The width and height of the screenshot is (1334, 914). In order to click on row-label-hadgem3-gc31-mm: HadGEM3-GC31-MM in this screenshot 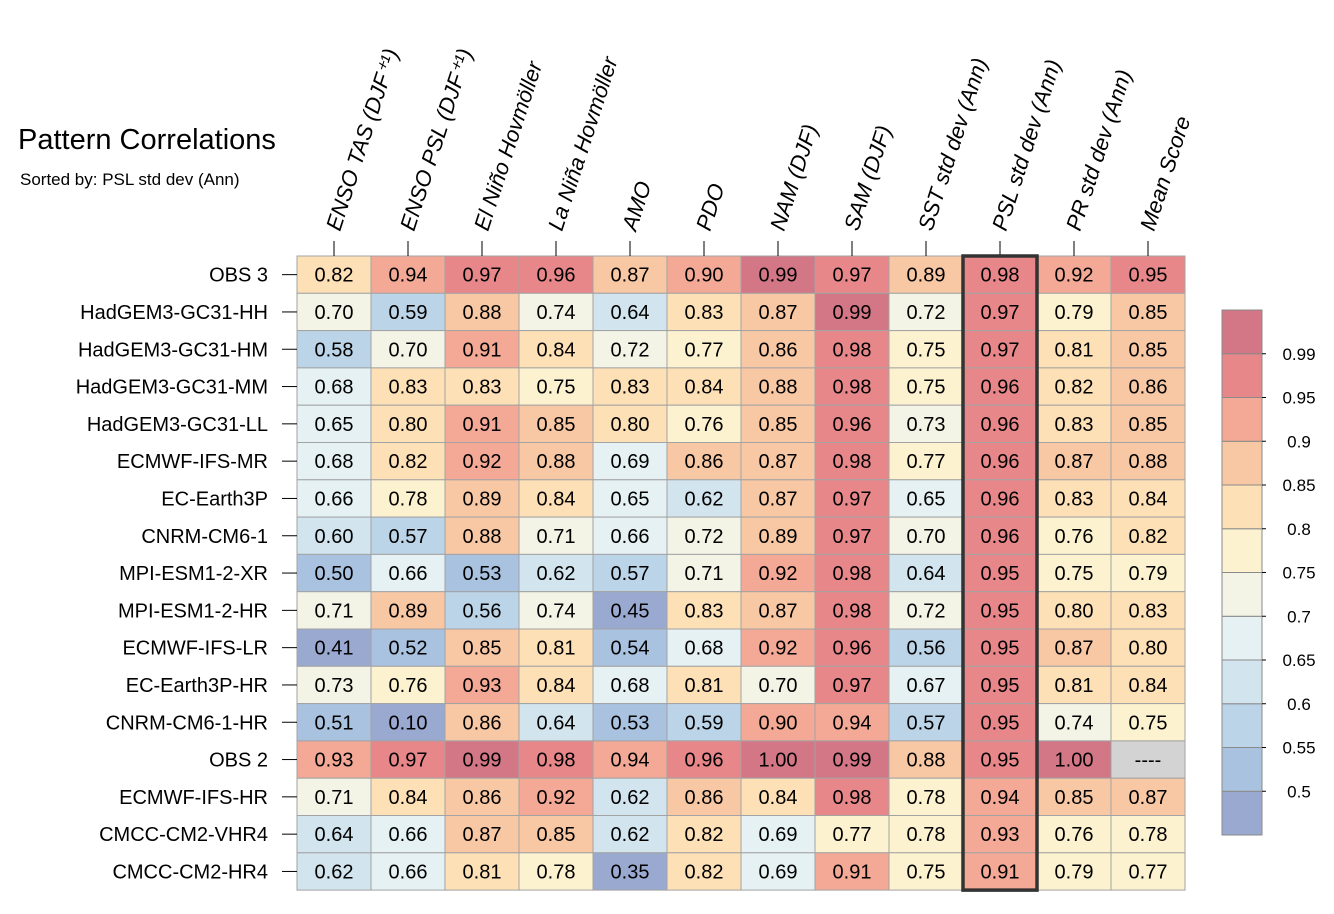, I will do `click(172, 388)`.